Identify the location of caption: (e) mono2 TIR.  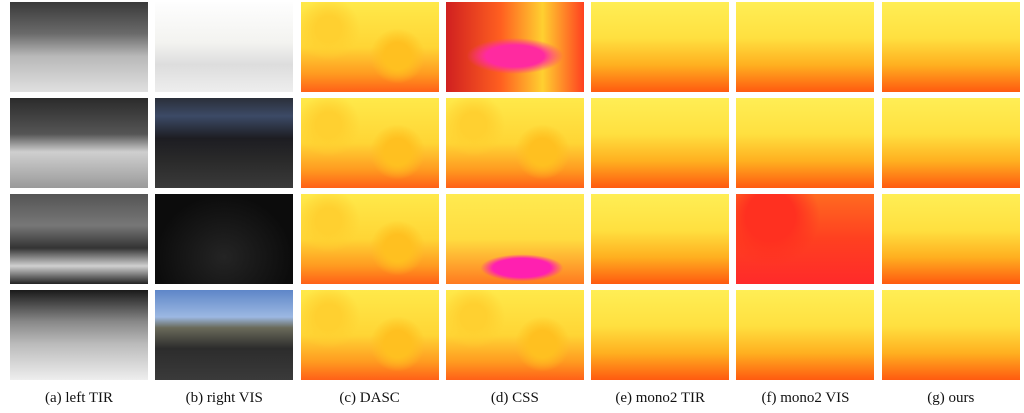
(660, 398).